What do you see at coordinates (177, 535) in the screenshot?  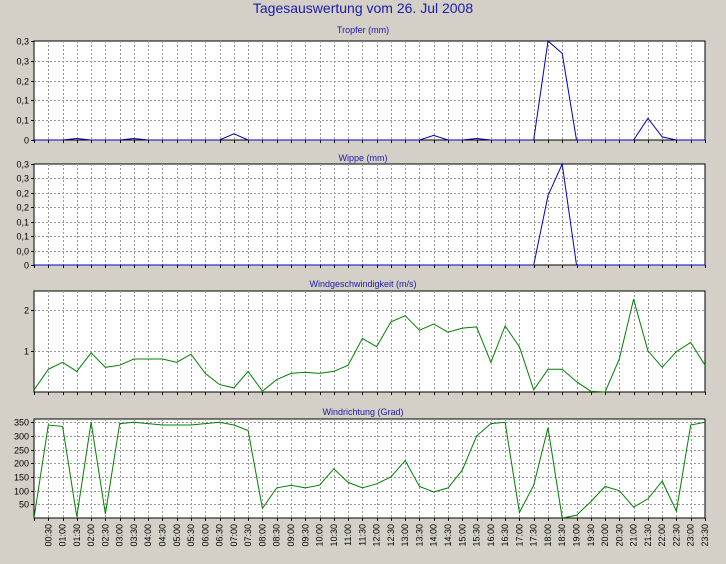 I see `x-tick-label: 05:00` at bounding box center [177, 535].